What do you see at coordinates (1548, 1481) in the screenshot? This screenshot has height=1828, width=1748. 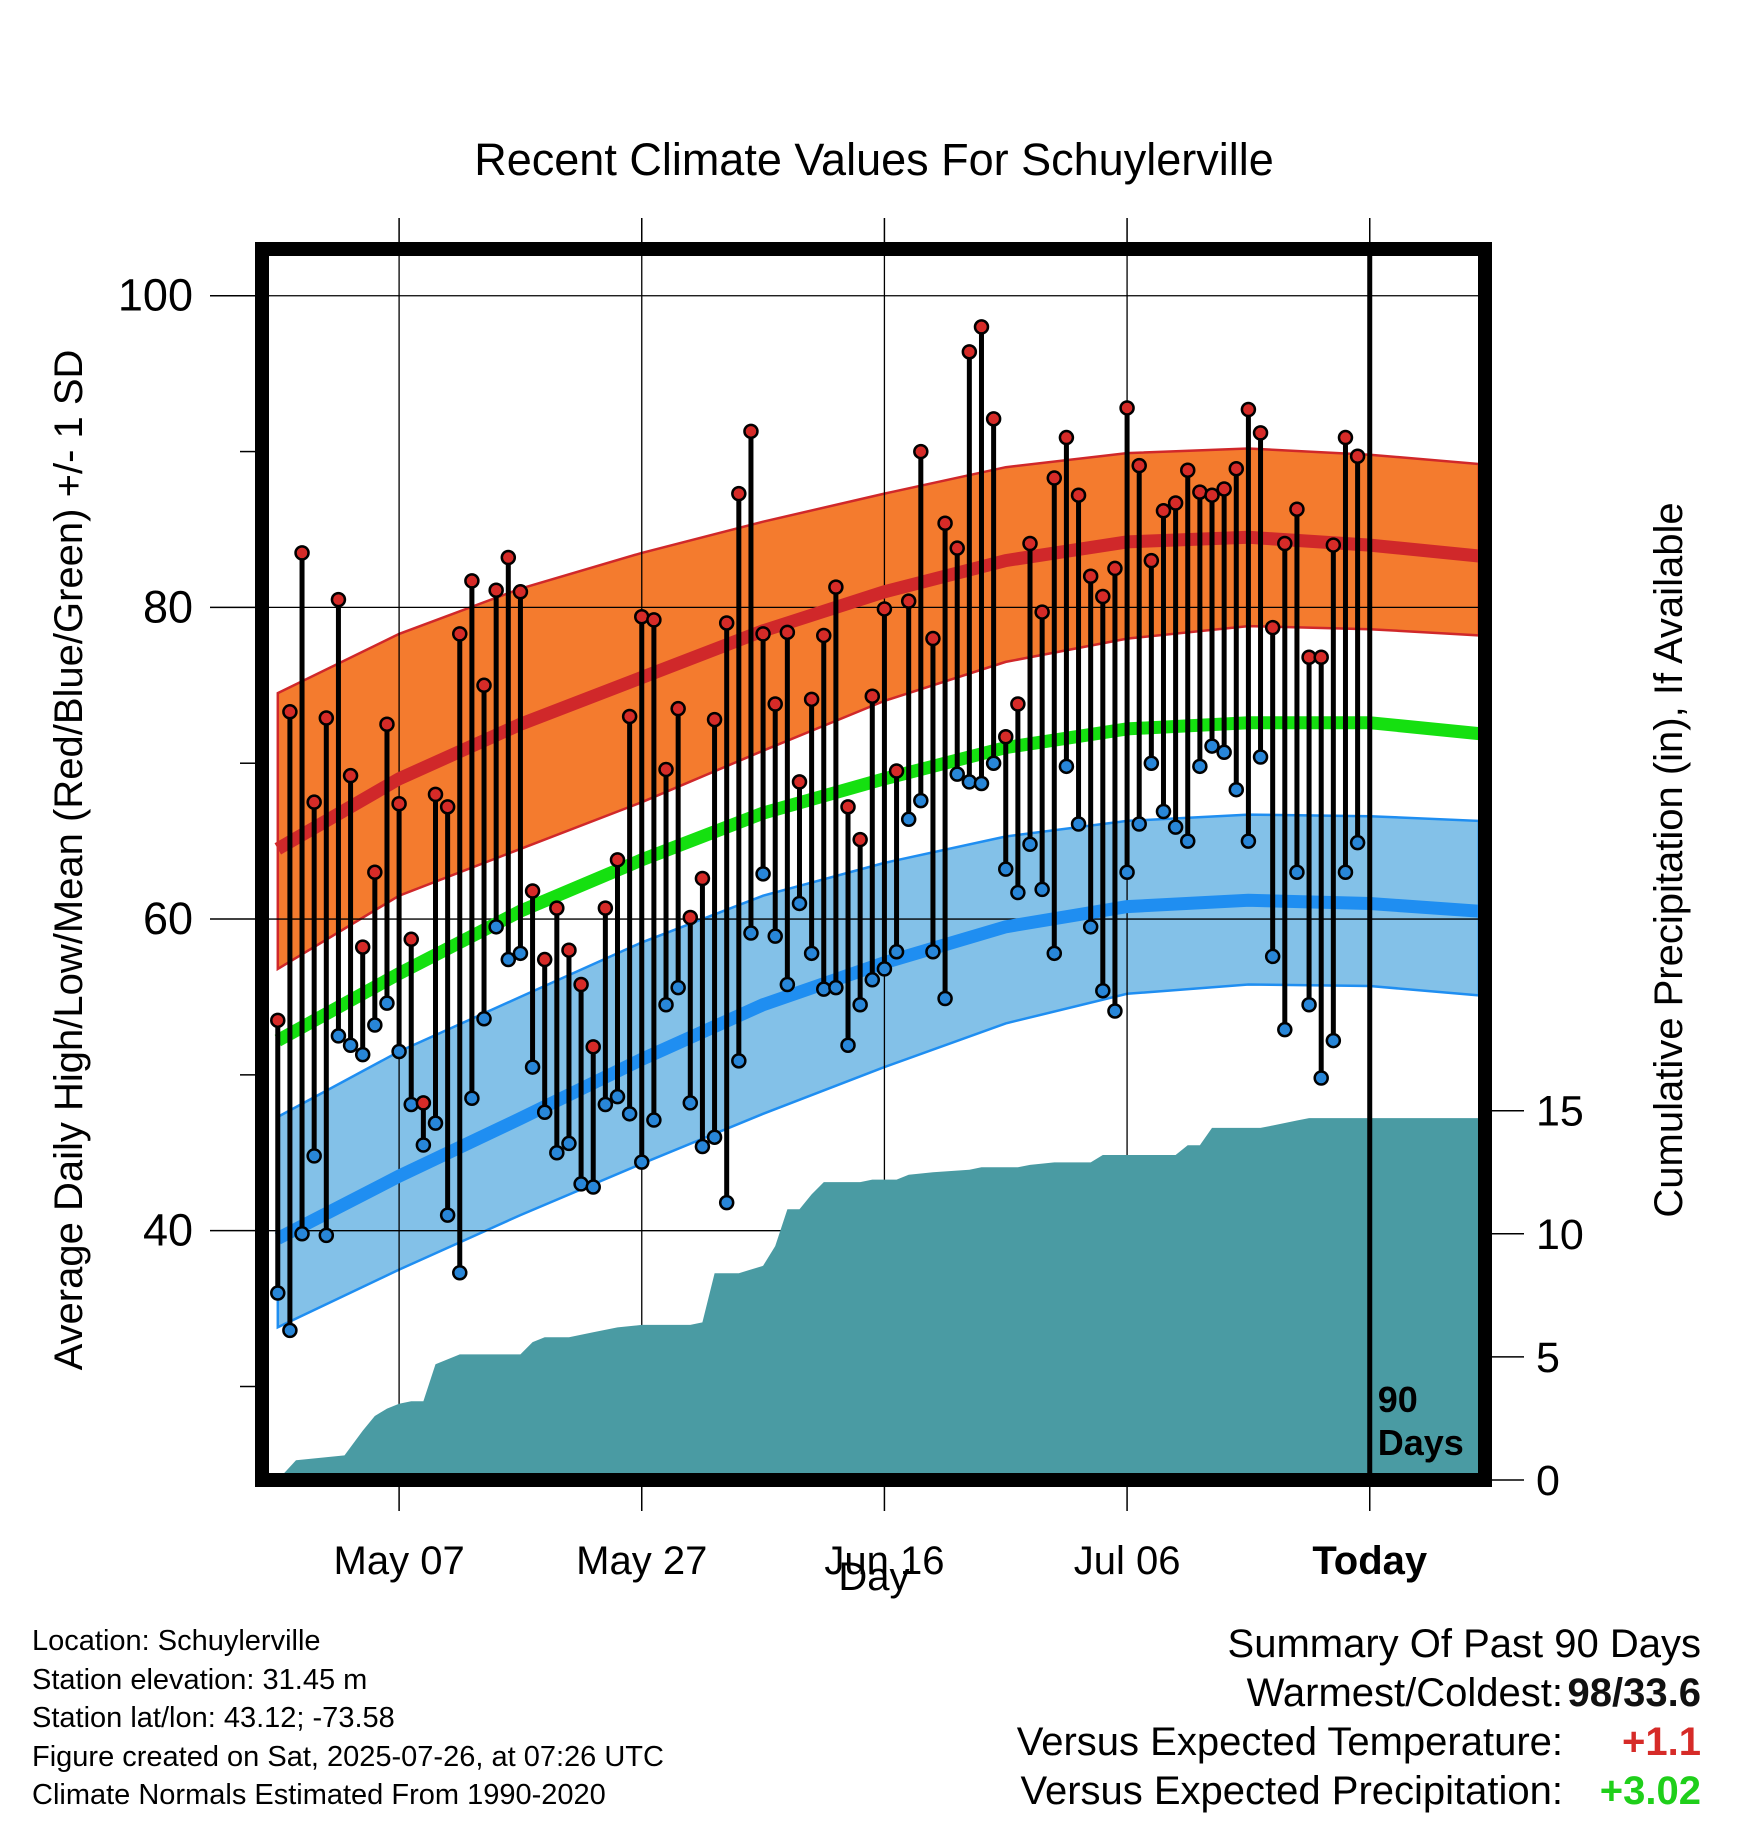 I see `y2-tick-label: 0` at bounding box center [1548, 1481].